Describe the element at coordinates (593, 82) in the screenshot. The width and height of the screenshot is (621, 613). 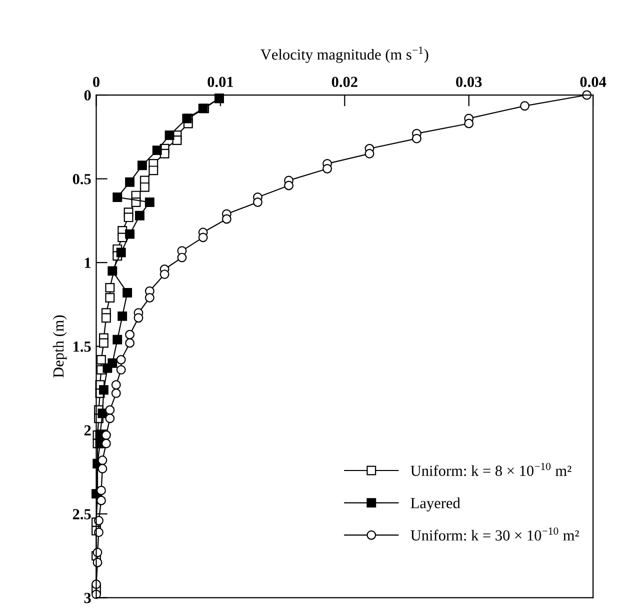
I see `x-tick-label: 0.04` at that location.